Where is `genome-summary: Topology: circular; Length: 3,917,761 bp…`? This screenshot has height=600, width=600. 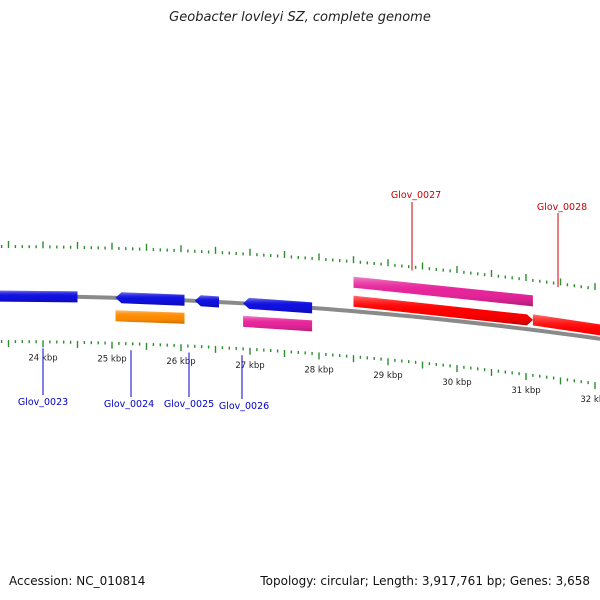
genome-summary: Topology: circular; Length: 3,917,761 bp… is located at coordinates (425, 581).